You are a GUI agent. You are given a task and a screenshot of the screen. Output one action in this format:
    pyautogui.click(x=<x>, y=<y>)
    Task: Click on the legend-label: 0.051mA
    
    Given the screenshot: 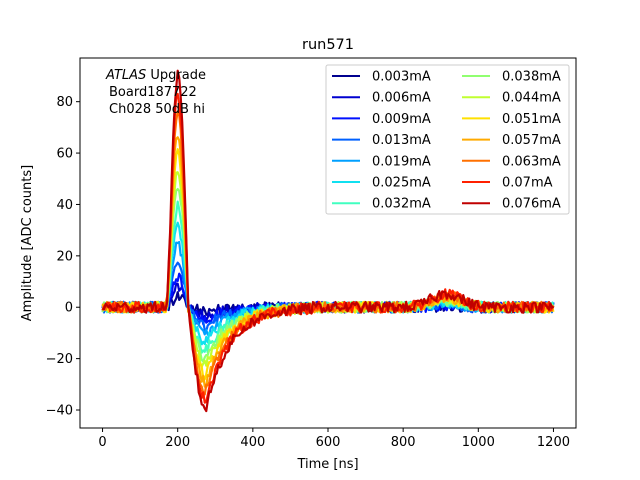 What is the action you would take?
    pyautogui.click(x=531, y=119)
    